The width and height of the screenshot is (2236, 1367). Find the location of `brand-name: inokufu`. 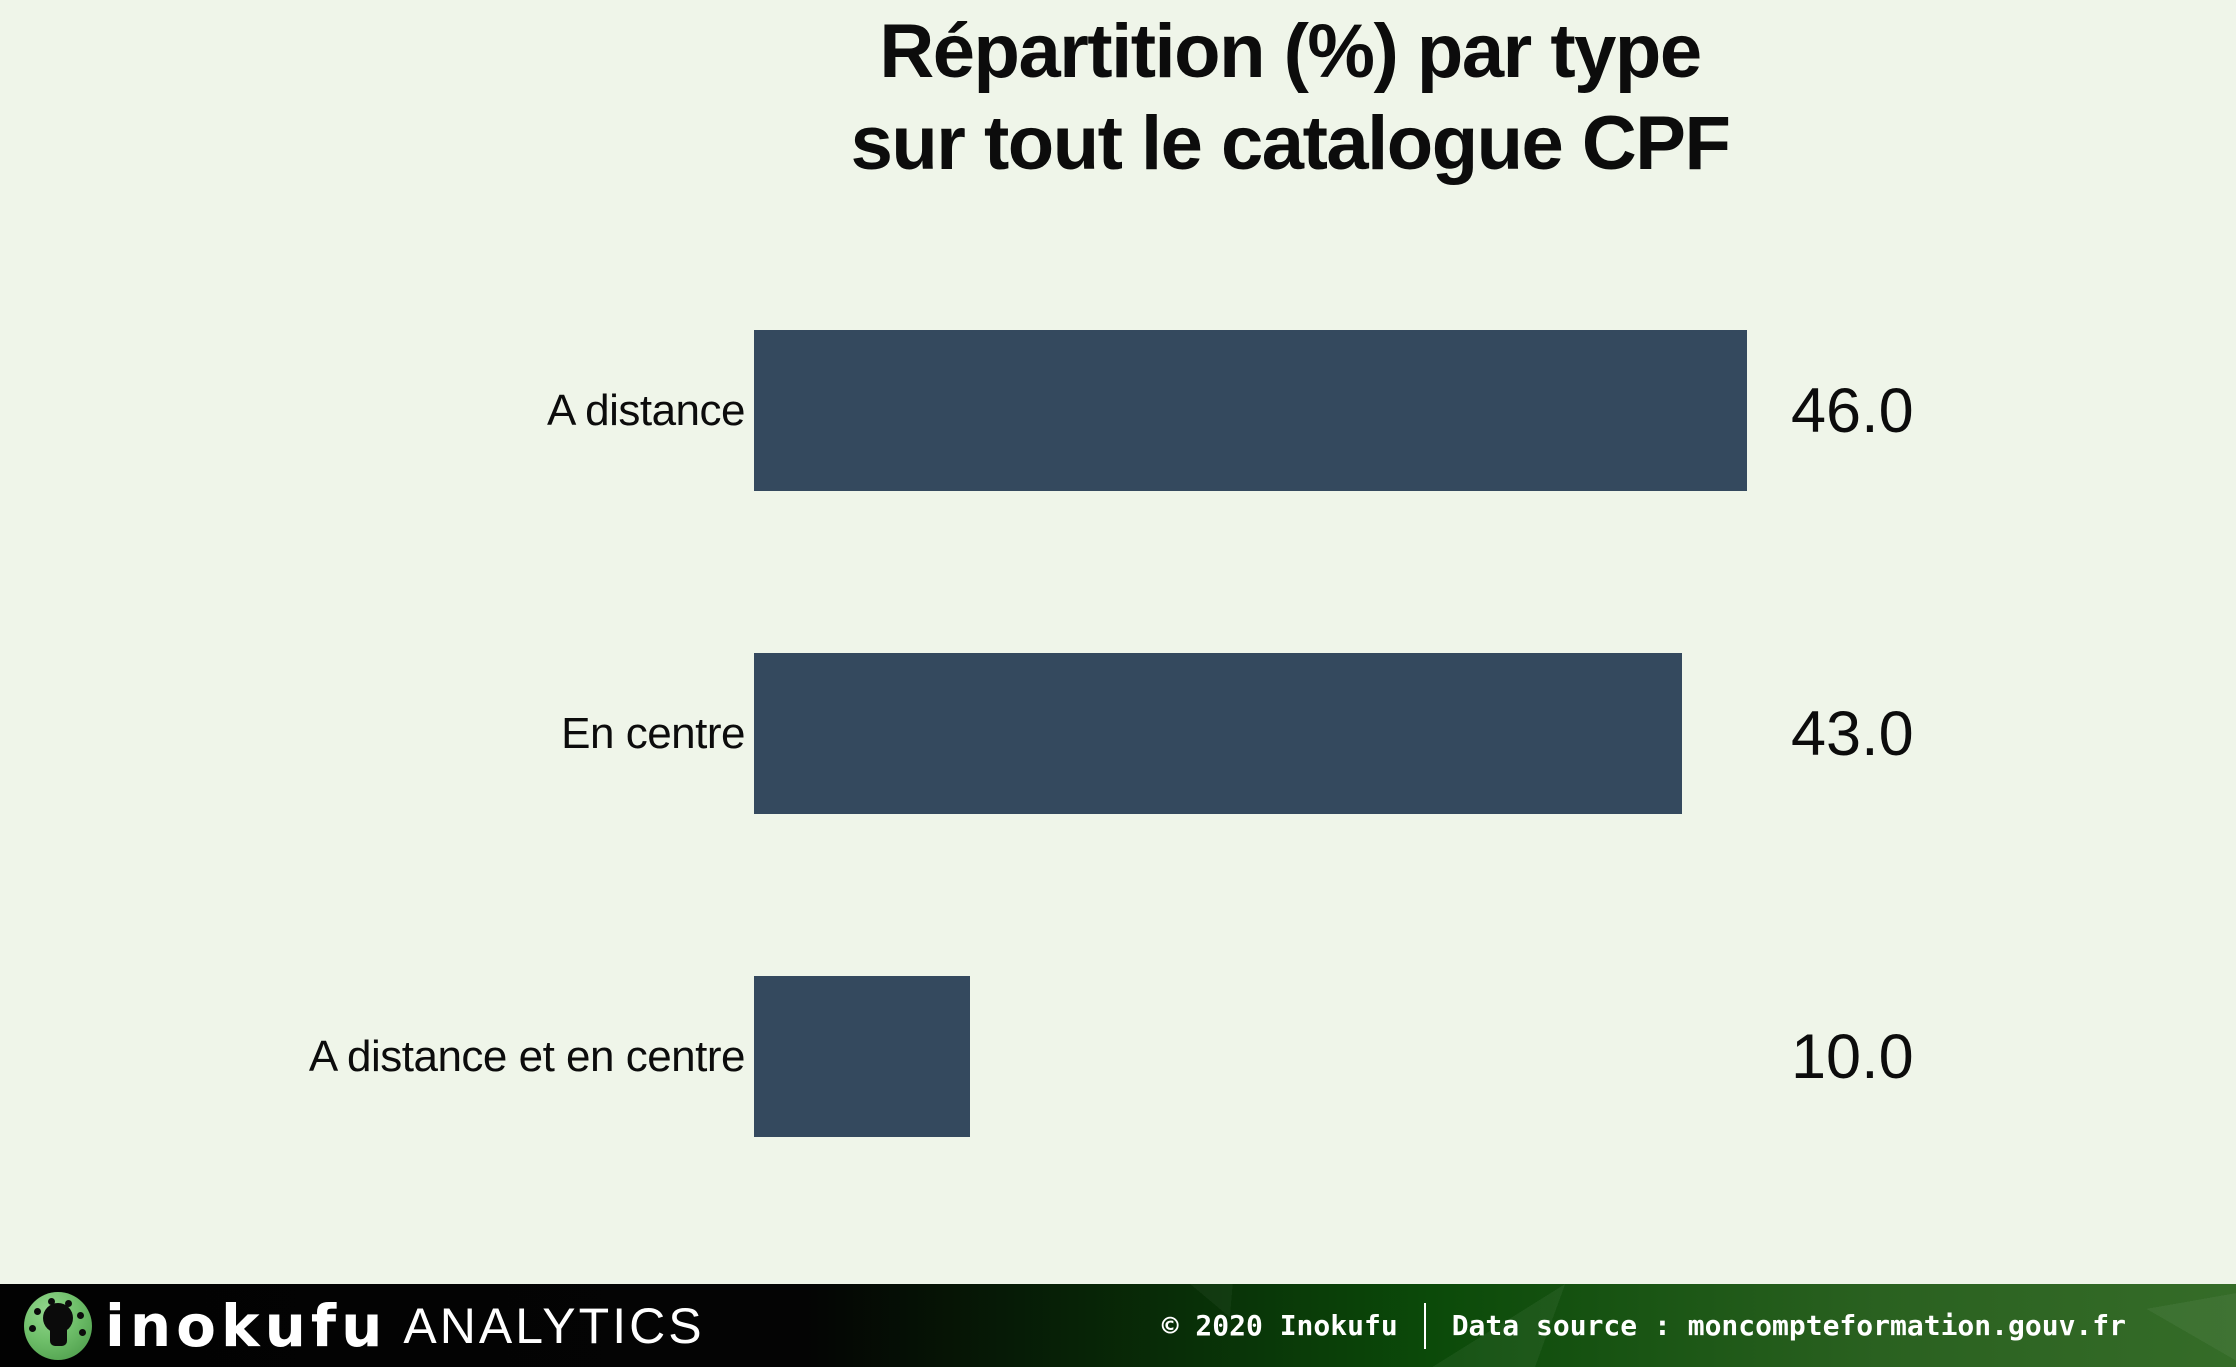

brand-name: inokufu is located at coordinates (246, 1325).